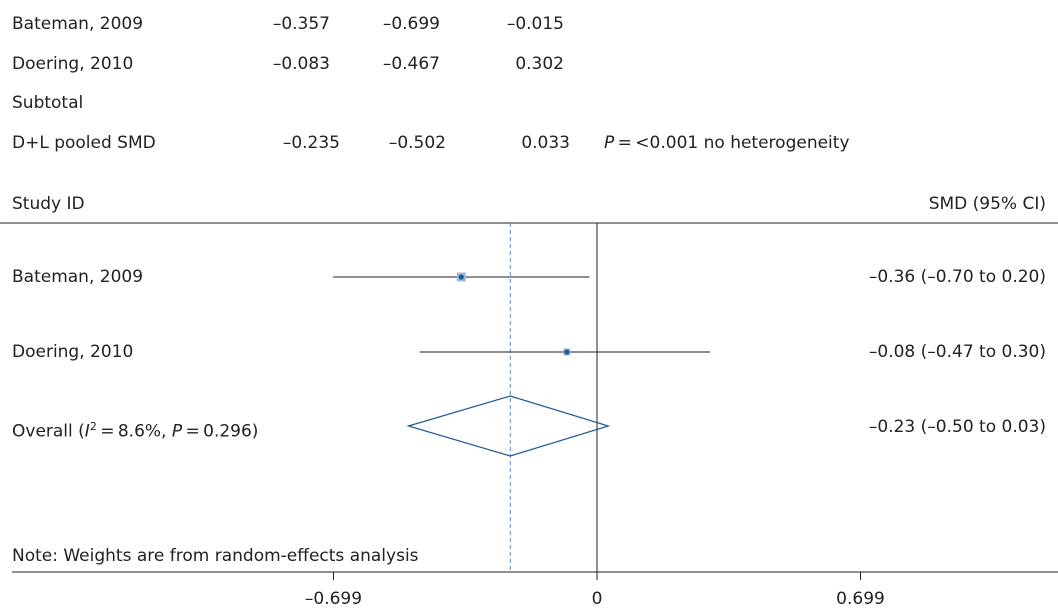 The height and width of the screenshot is (612, 1058). What do you see at coordinates (301, 24) in the screenshot?
I see `table-cell-smd: –0.357` at bounding box center [301, 24].